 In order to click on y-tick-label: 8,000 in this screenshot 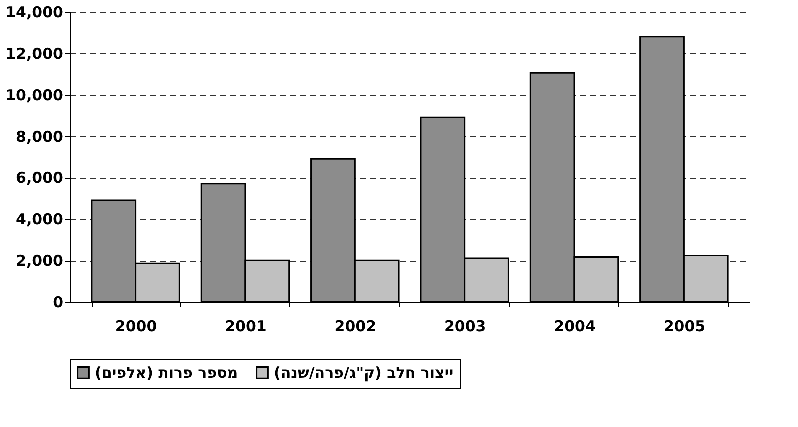, I will do `click(40, 137)`.